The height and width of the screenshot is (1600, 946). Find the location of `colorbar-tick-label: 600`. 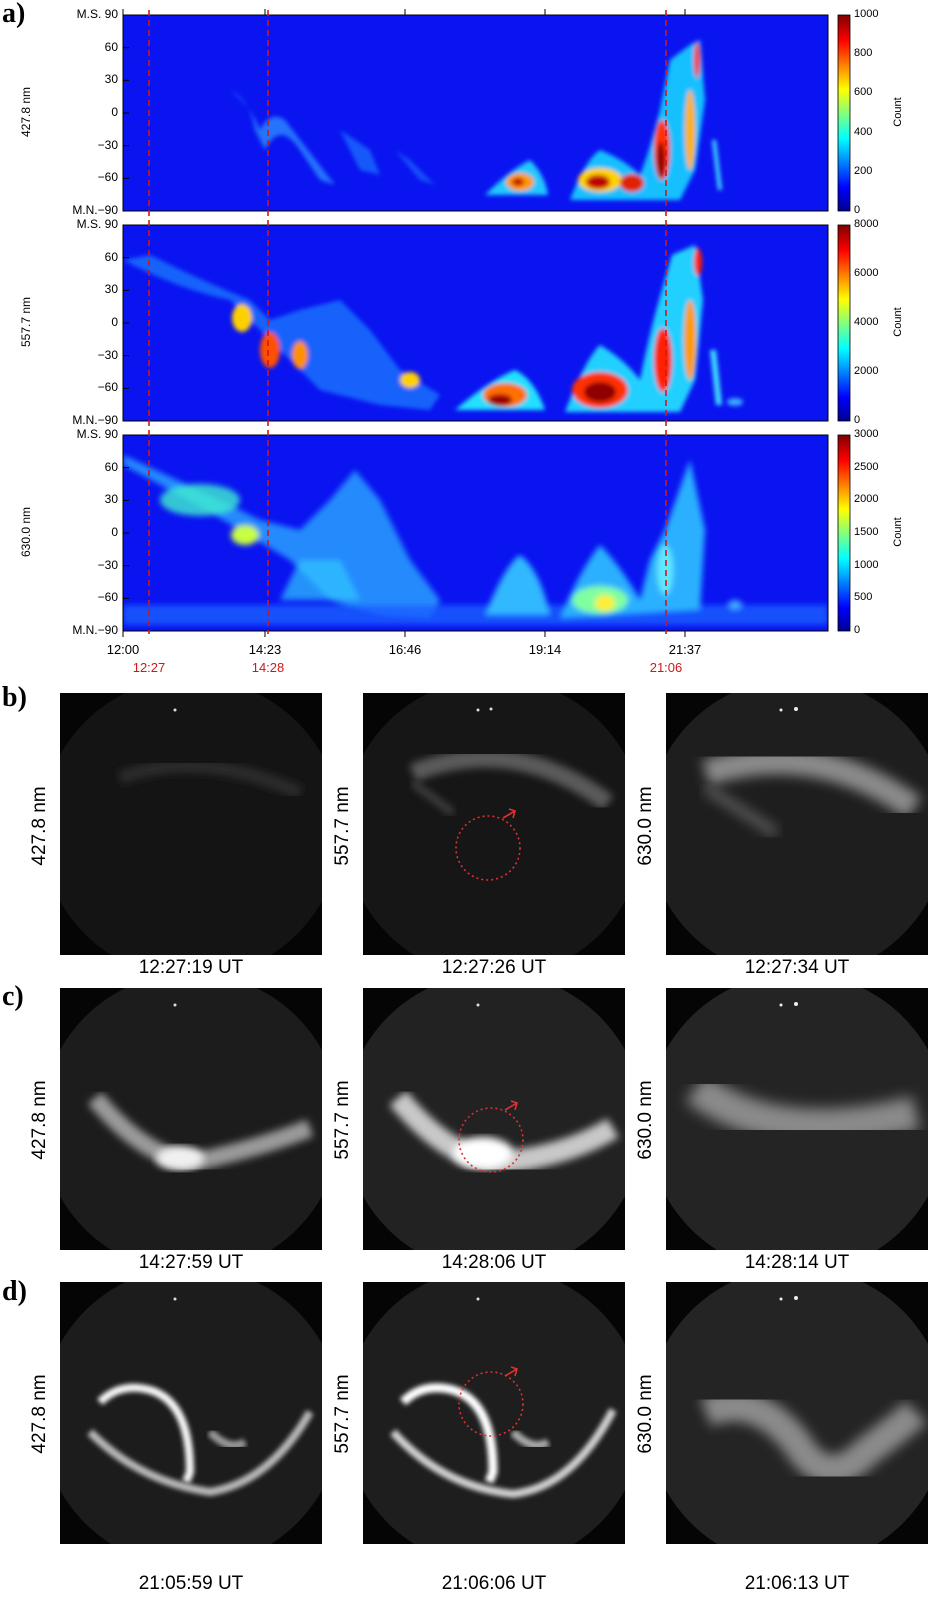

colorbar-tick-label: 600 is located at coordinates (863, 92).